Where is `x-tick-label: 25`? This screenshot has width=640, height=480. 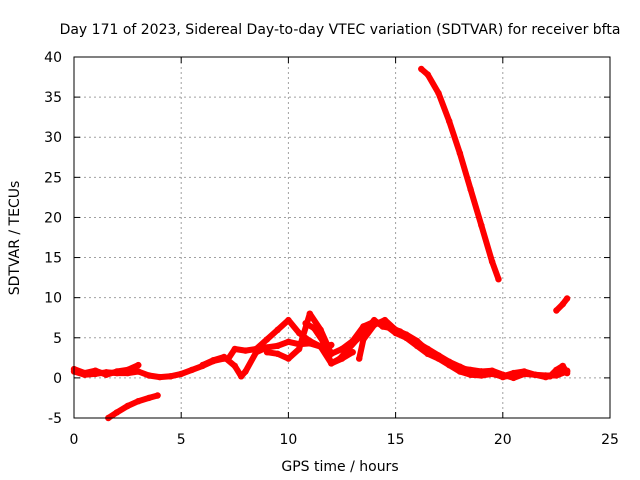 x-tick-label: 25 is located at coordinates (610, 440).